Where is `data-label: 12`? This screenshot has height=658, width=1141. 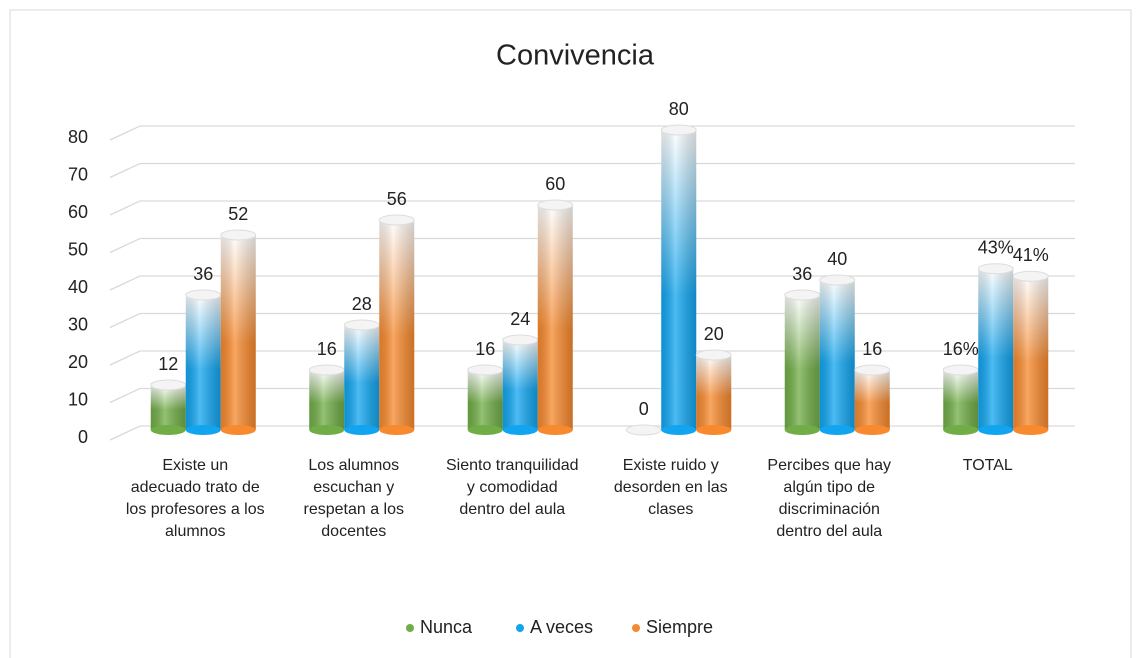 data-label: 12 is located at coordinates (168, 364).